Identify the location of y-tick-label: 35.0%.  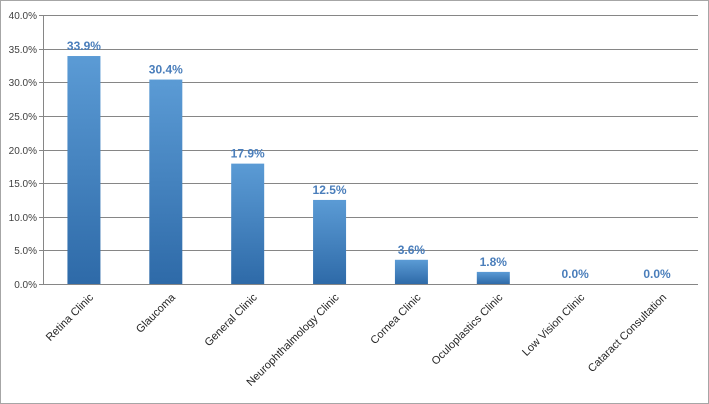
(23, 50).